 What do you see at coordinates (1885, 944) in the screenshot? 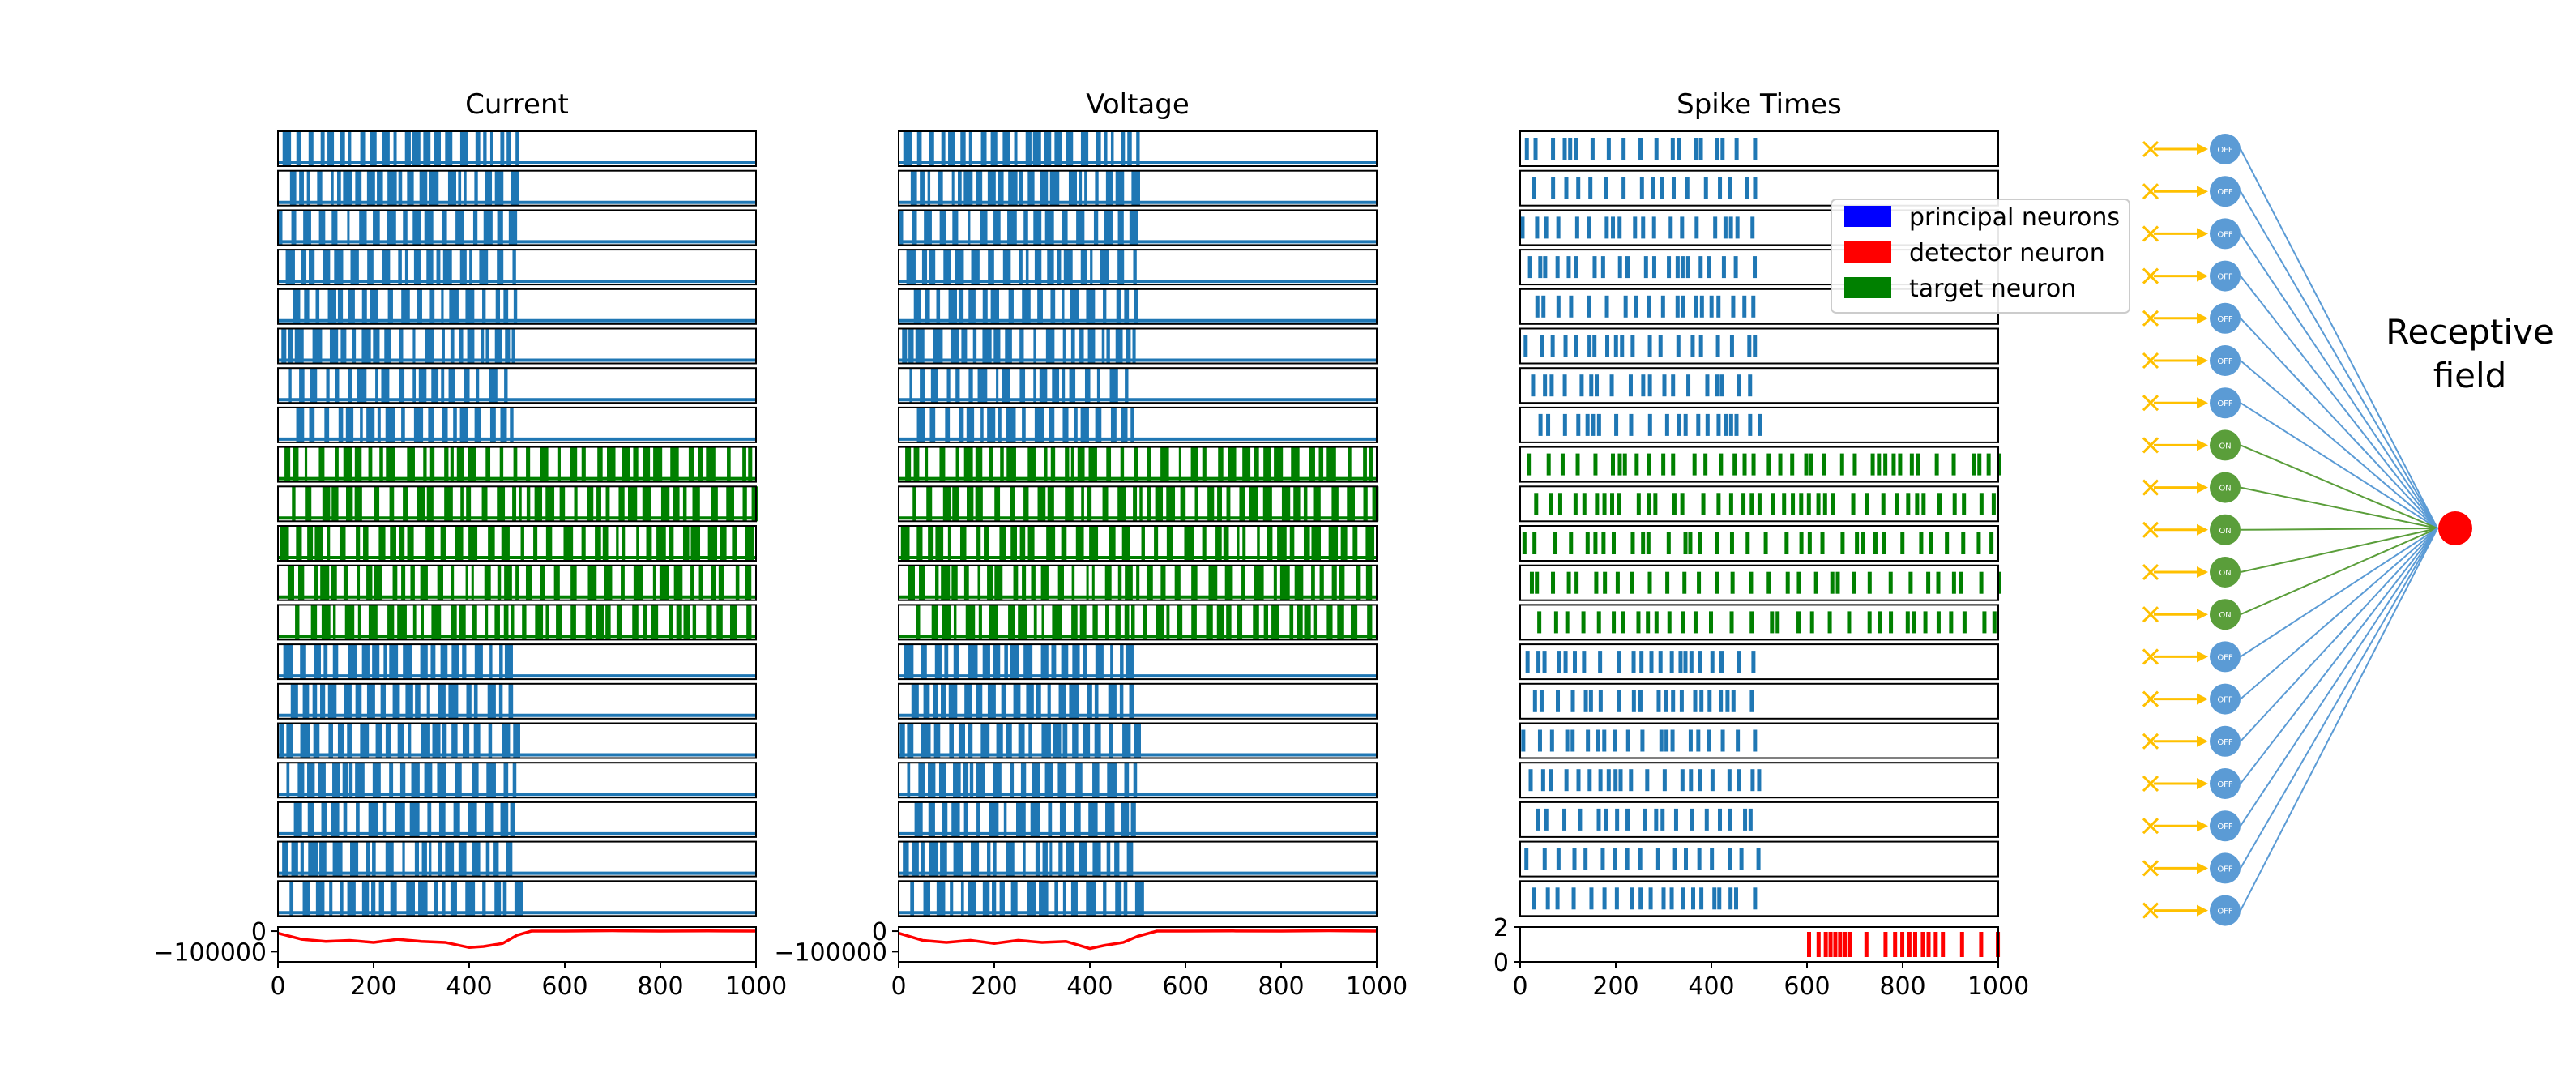
I see `detector-spike` at bounding box center [1885, 944].